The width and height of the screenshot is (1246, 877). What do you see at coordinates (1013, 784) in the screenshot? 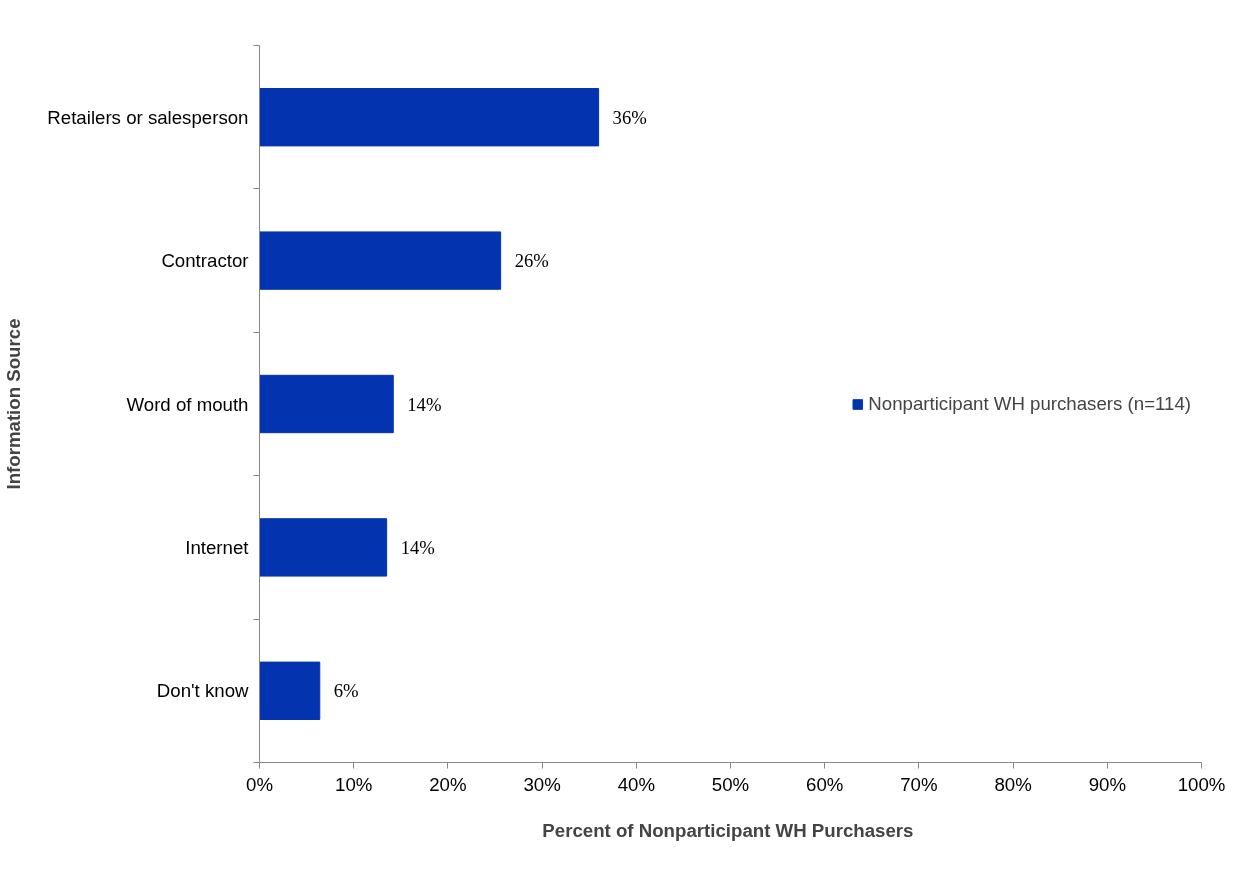
I see `x-tick-label: 80%` at bounding box center [1013, 784].